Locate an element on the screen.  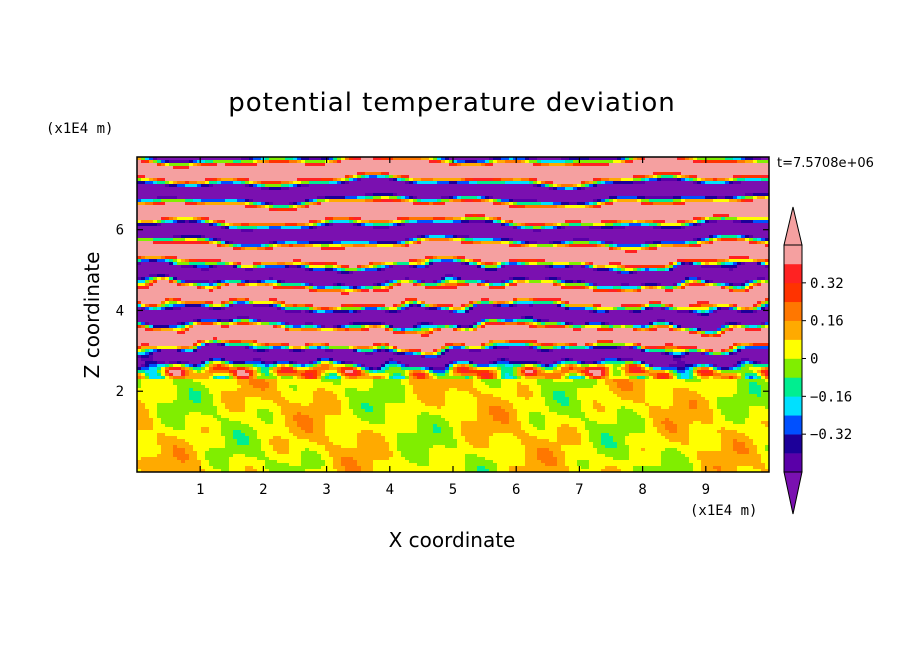
y-tick-label: 2 is located at coordinates (120, 392).